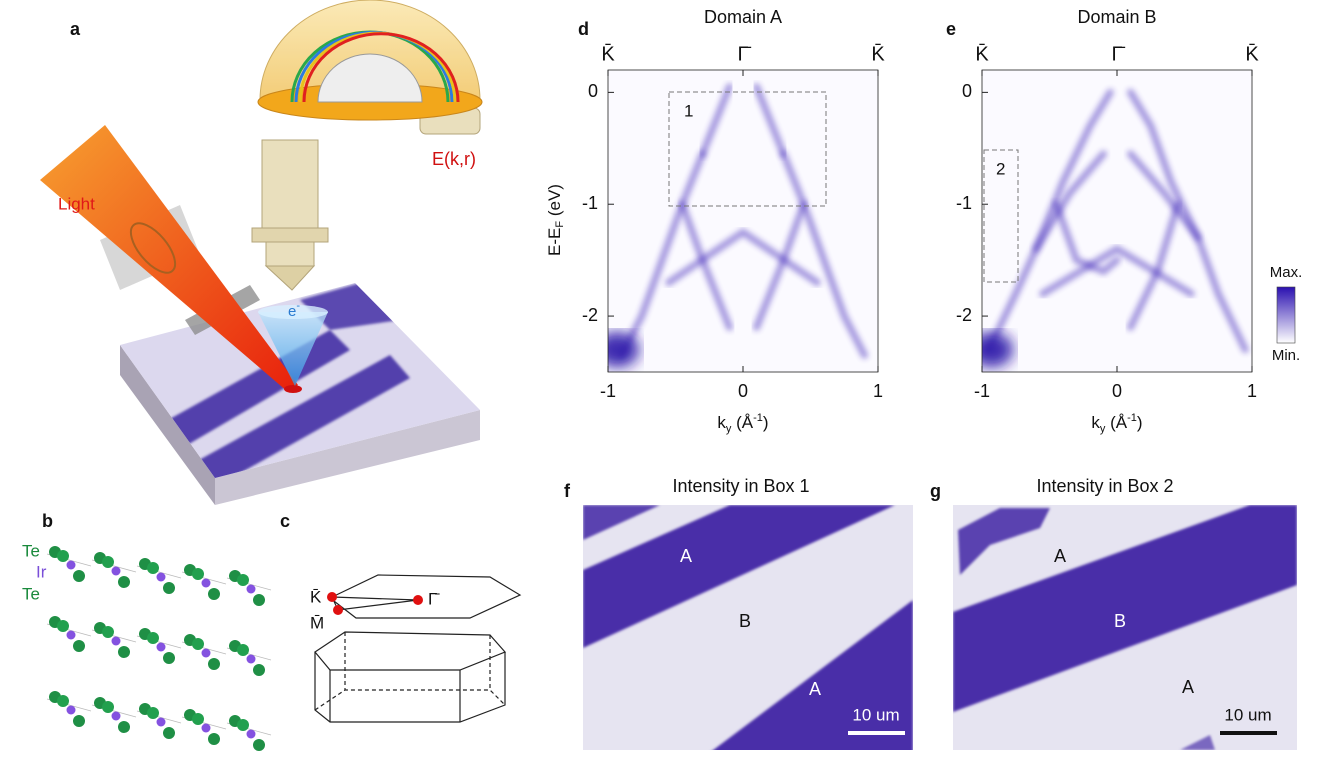 Image resolution: width=1318 pixels, height=776 pixels. I want to click on label-sub: F, so click(560, 224).